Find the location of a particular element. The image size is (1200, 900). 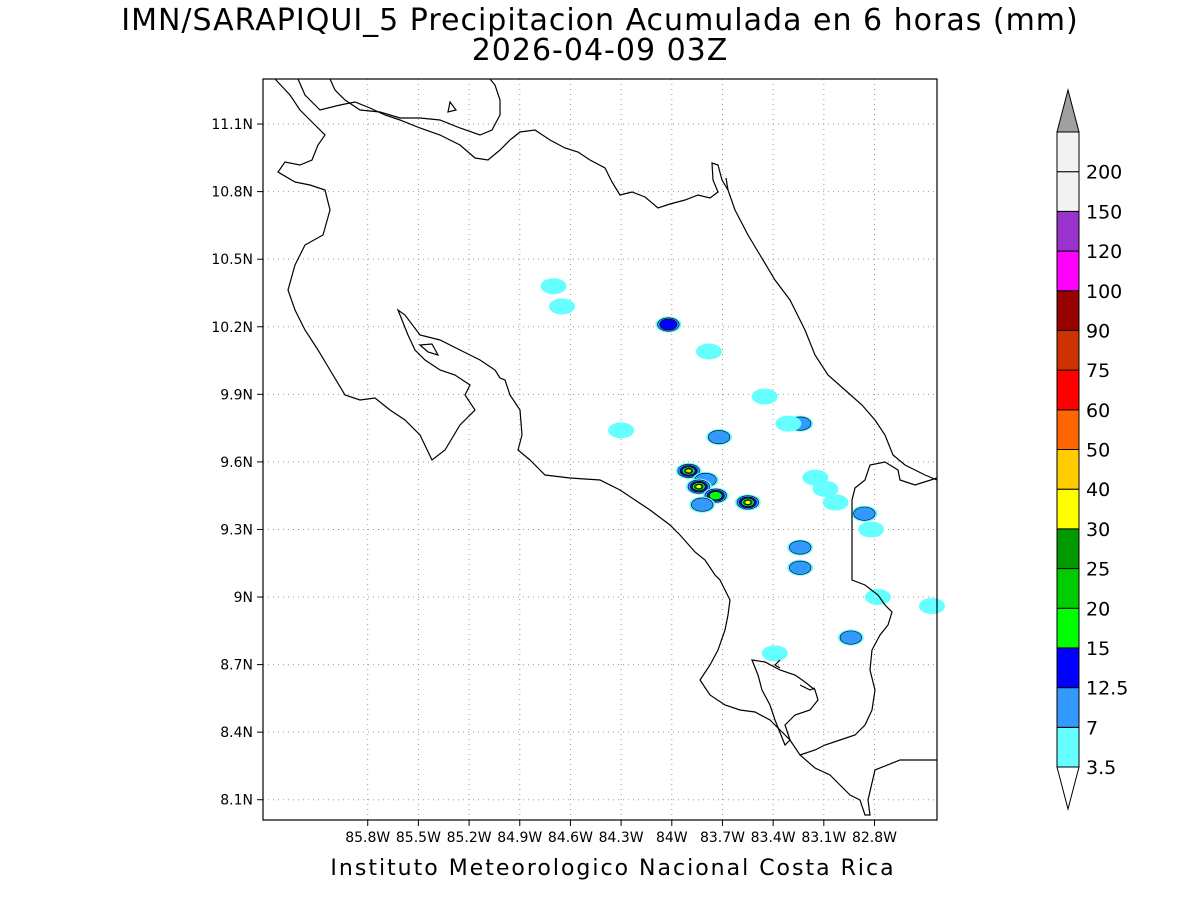

colorbar-label: 7 is located at coordinates (1092, 728).